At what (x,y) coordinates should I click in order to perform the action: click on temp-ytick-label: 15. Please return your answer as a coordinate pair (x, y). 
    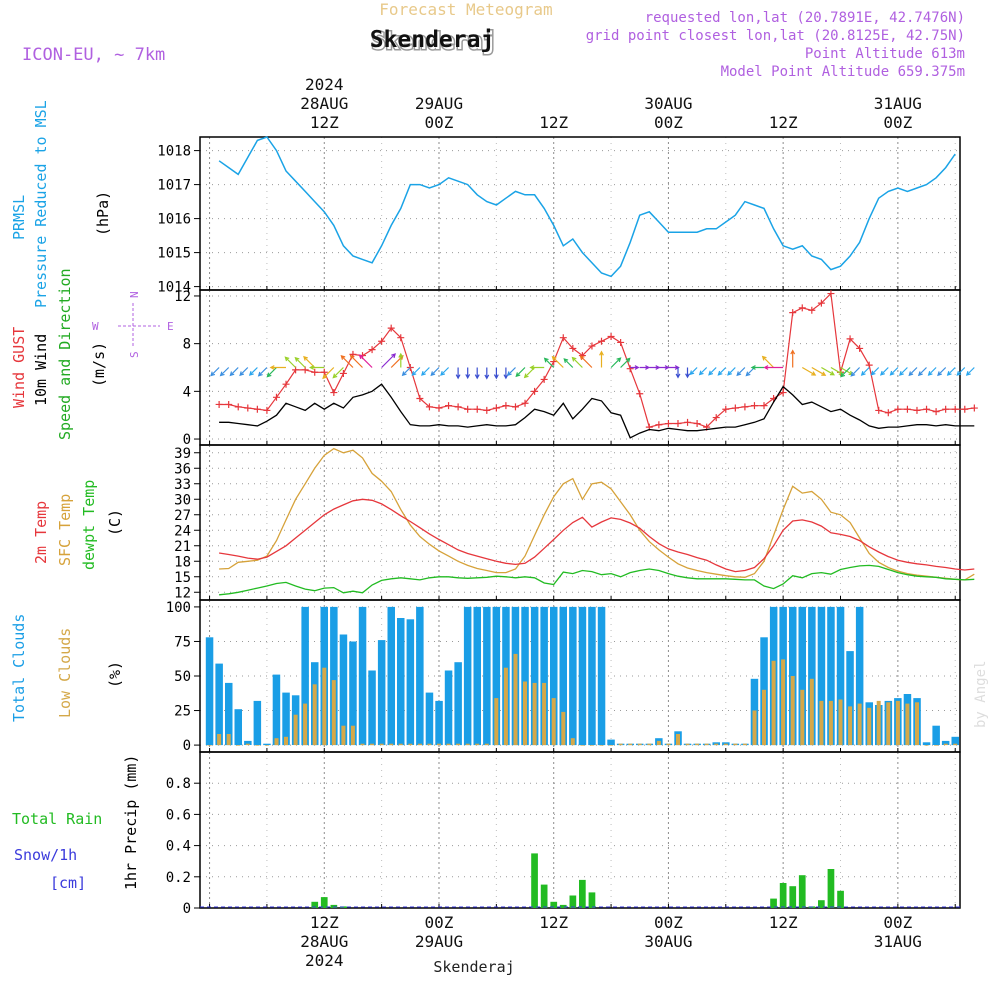
    Looking at the image, I should click on (182, 578).